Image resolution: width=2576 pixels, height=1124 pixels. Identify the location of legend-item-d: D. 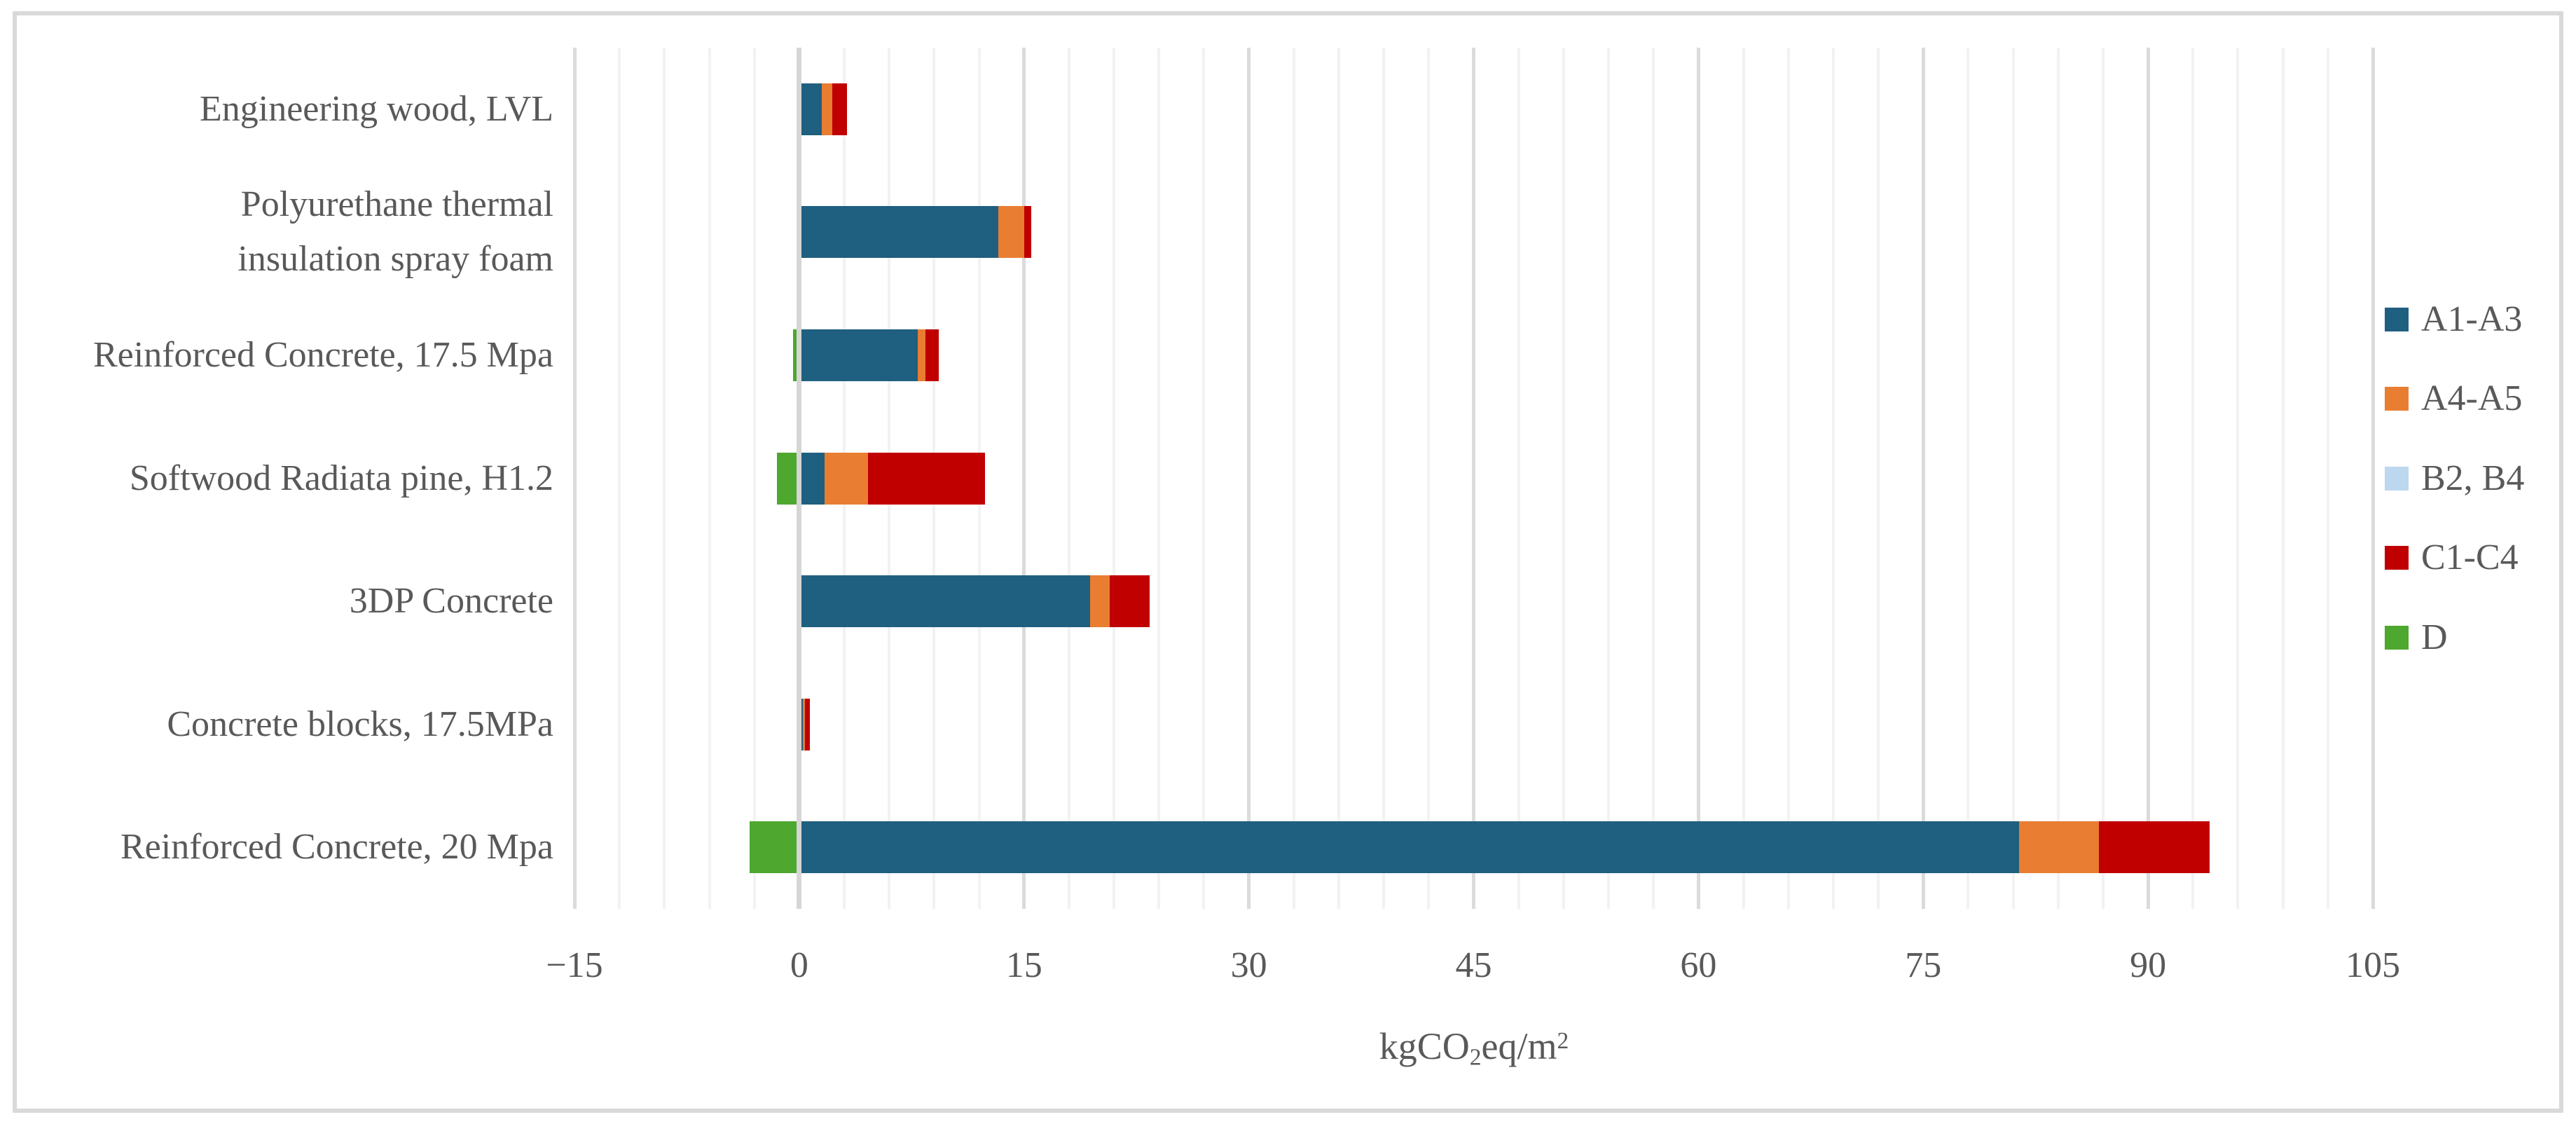
(2416, 637).